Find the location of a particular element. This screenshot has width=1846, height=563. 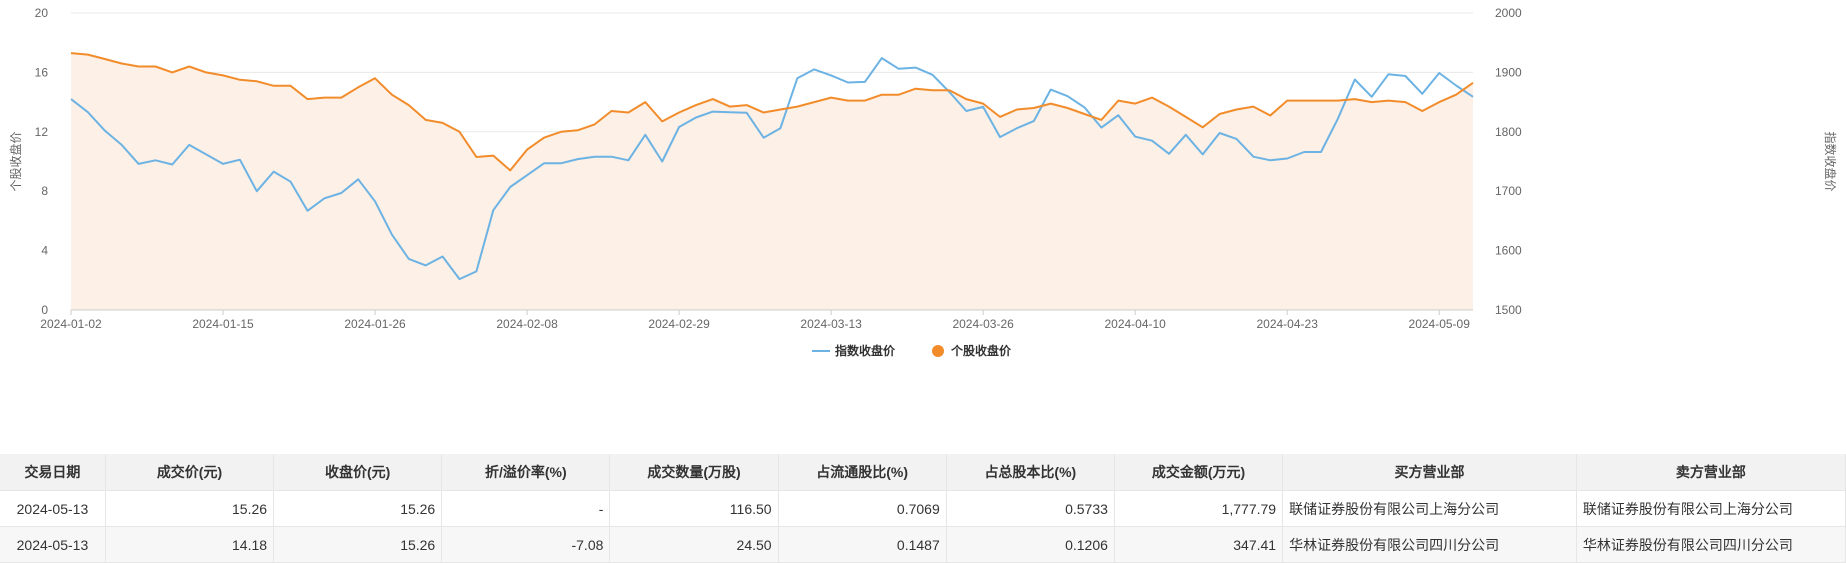

legend-index-label: 指数收盘价 is located at coordinates (865, 350).